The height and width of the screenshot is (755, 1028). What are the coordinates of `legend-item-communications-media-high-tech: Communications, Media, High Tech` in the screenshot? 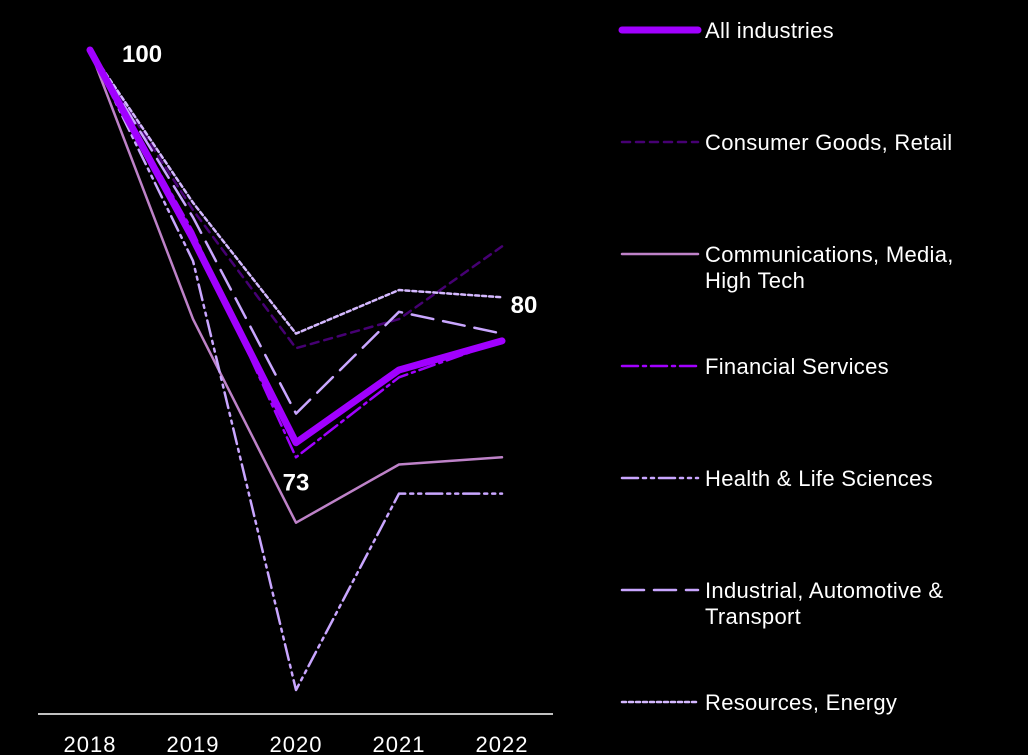 It's located at (811, 268).